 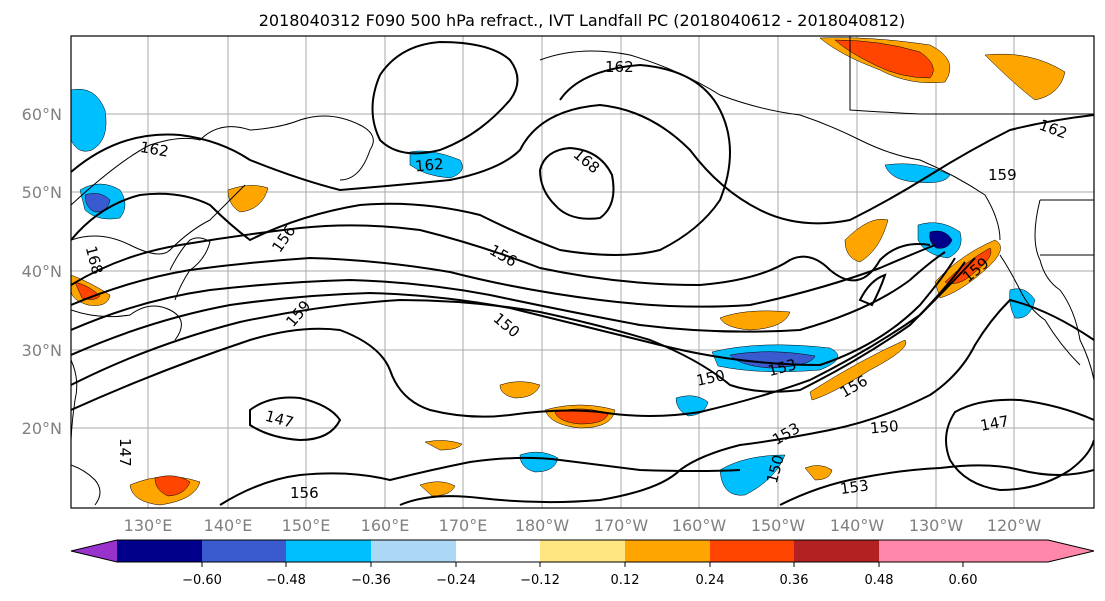 What do you see at coordinates (879, 580) in the screenshot?
I see `colorbar-tick-label: 0.48` at bounding box center [879, 580].